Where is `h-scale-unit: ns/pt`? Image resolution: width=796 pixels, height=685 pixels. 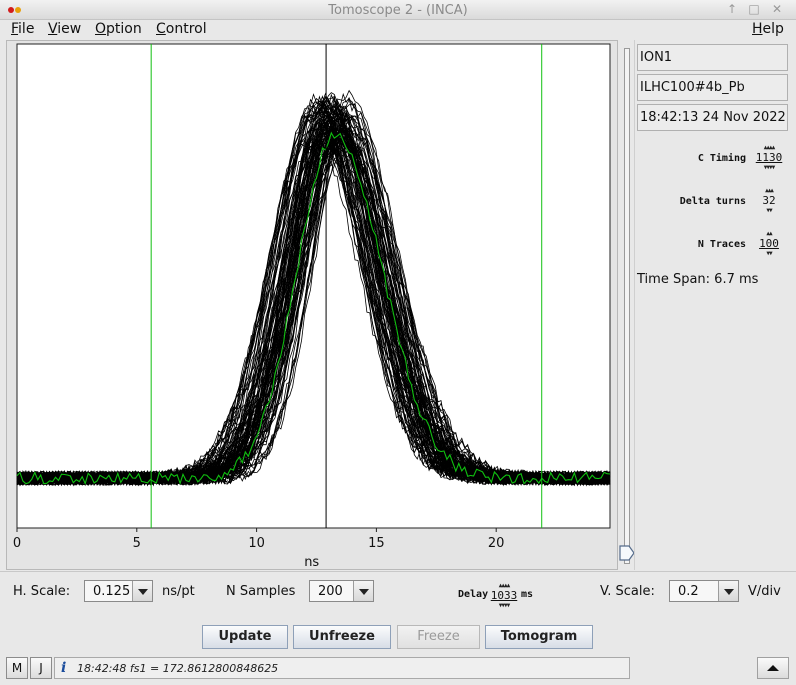 h-scale-unit: ns/pt is located at coordinates (178, 591).